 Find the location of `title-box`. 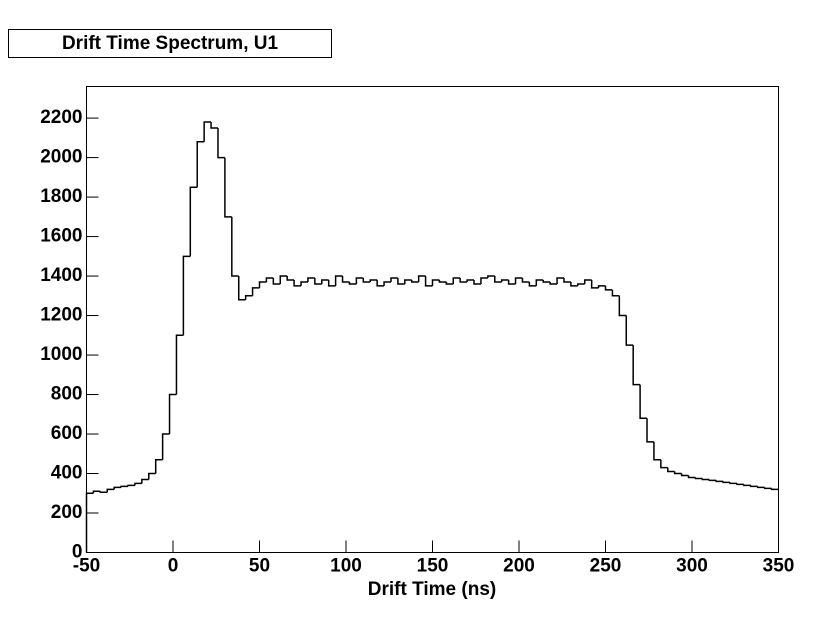

title-box is located at coordinates (170, 43).